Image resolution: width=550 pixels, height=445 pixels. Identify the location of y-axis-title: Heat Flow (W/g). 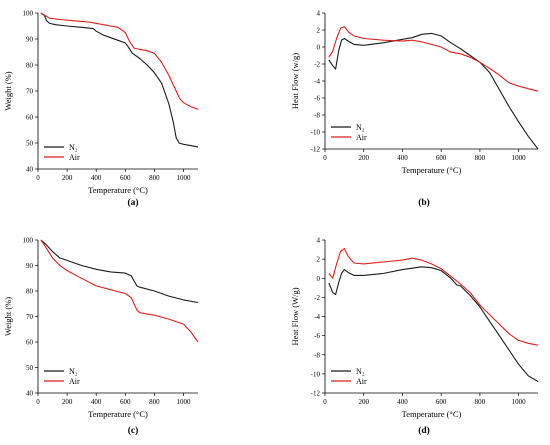
(295, 316).